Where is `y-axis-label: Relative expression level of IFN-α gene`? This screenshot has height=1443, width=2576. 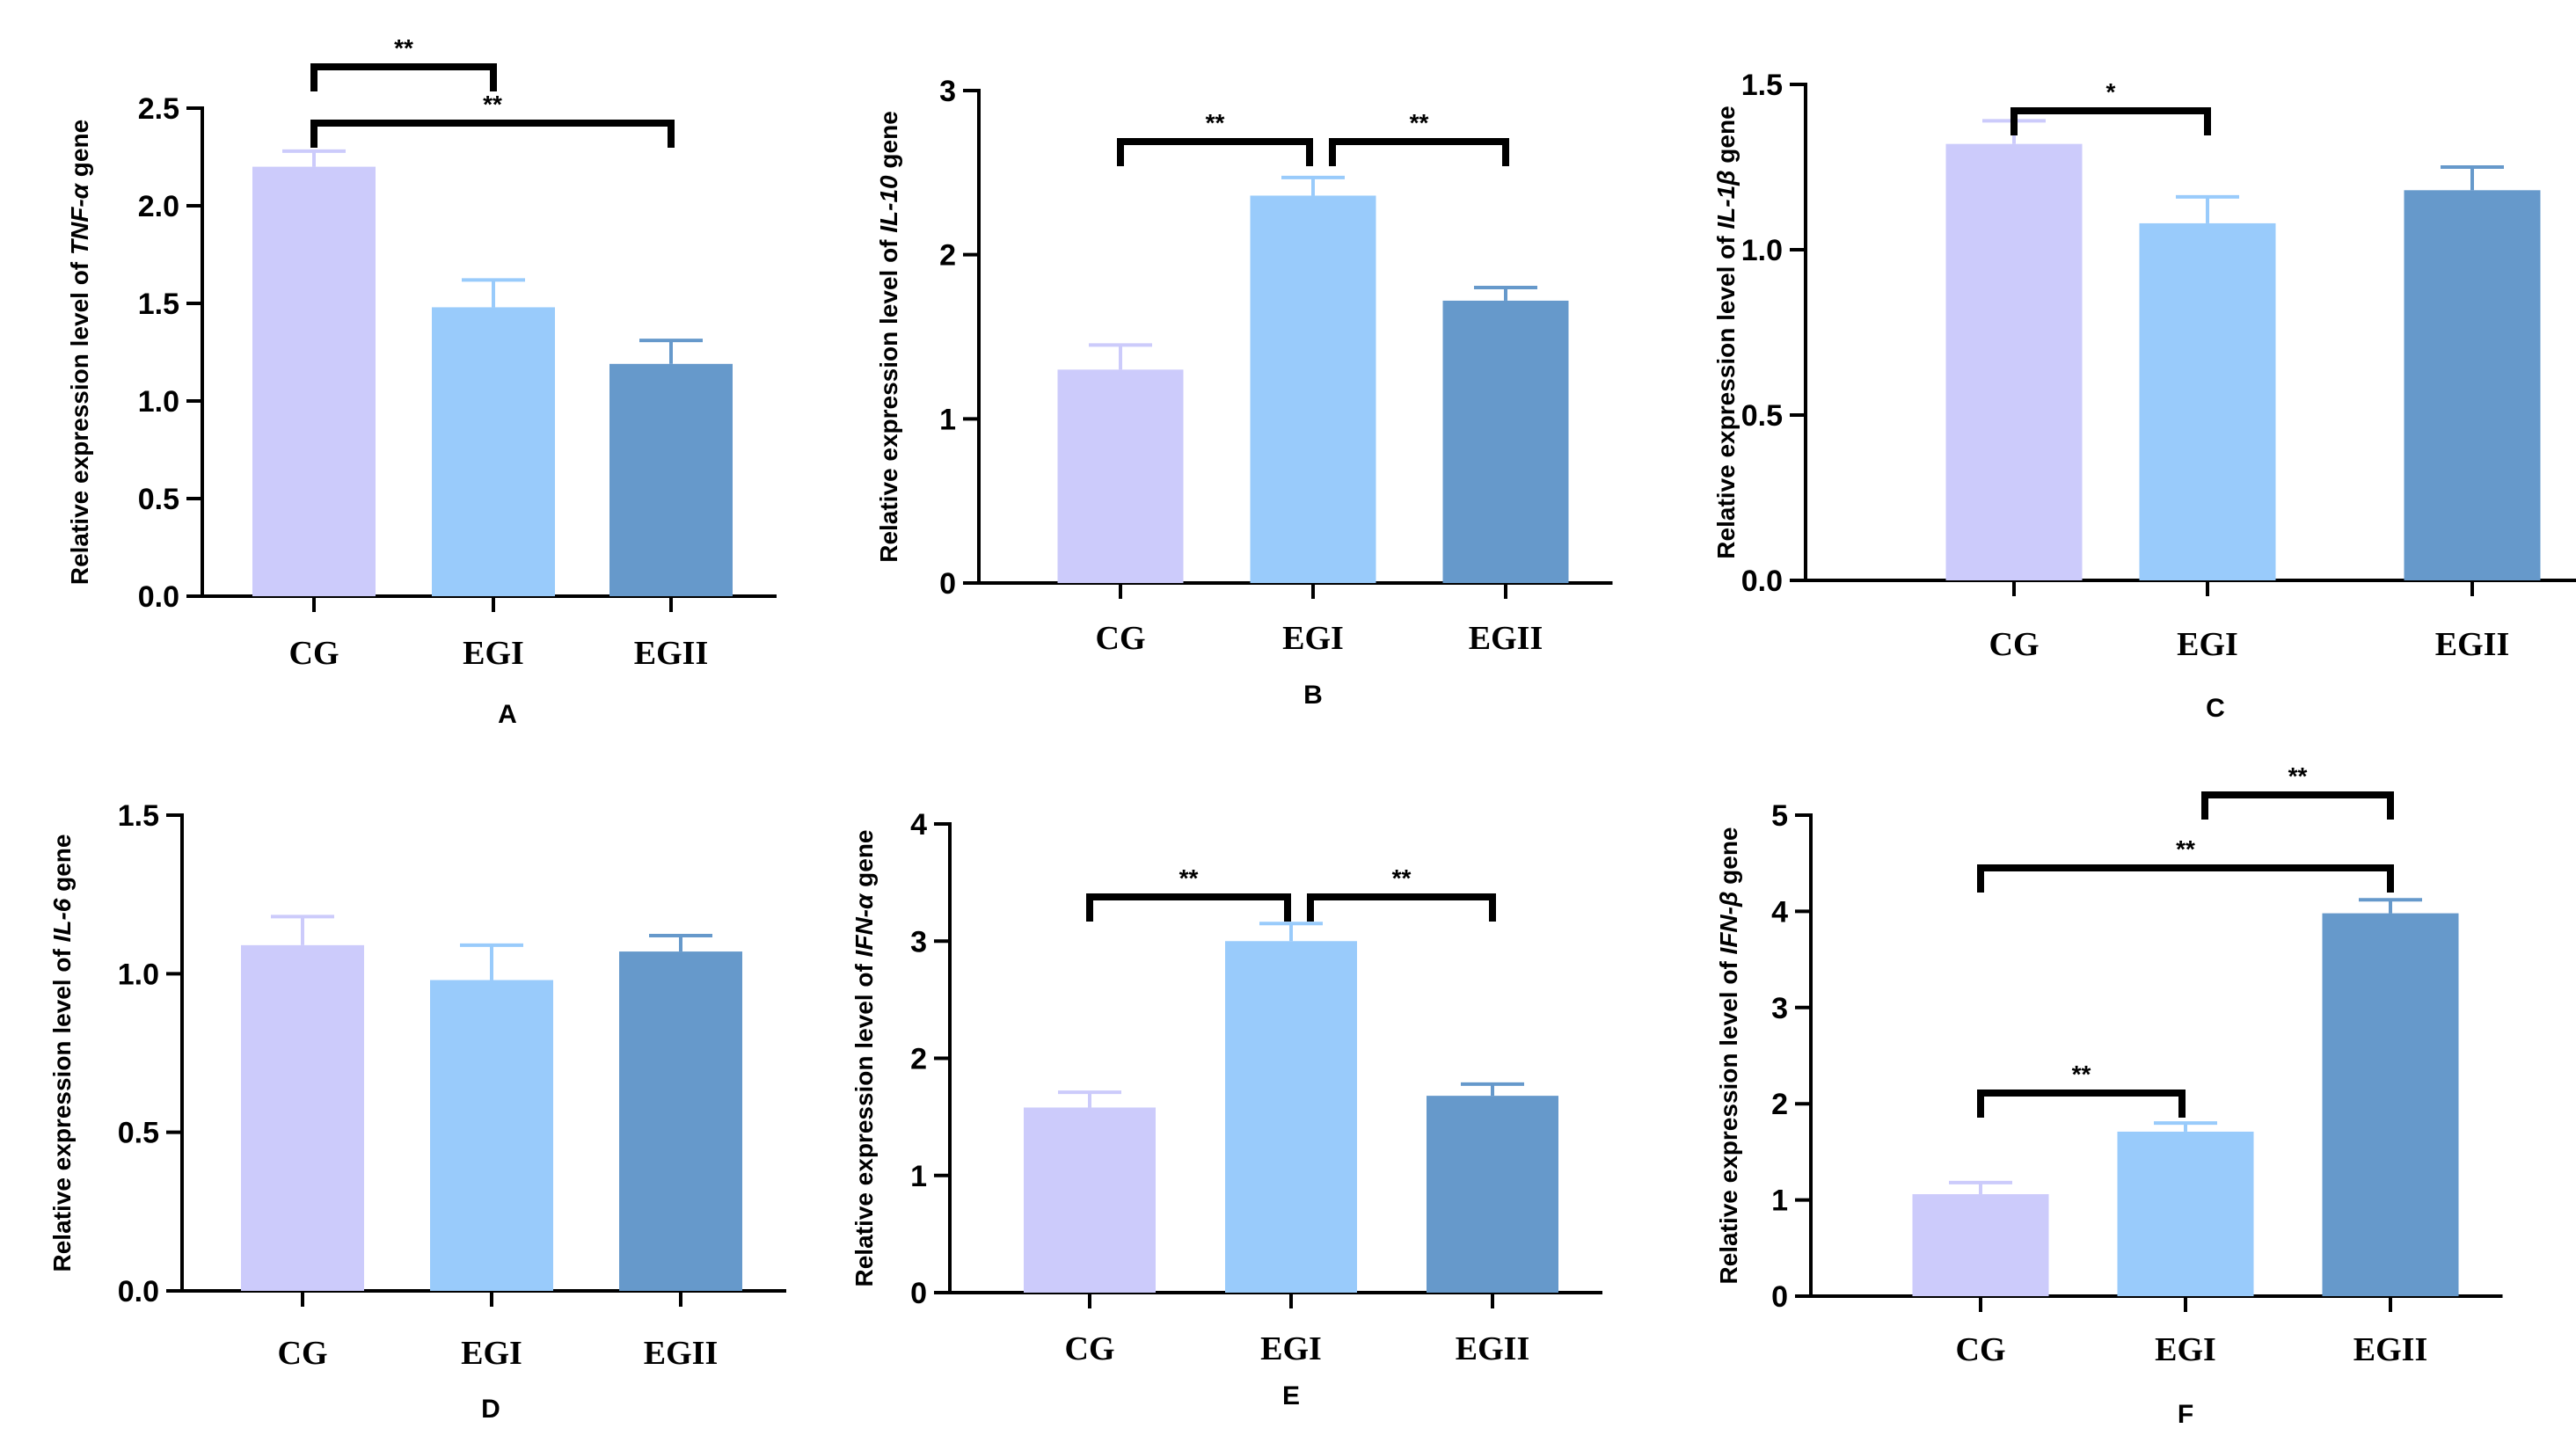
y-axis-label: Relative expression level of IFN-α gene is located at coordinates (864, 1058).